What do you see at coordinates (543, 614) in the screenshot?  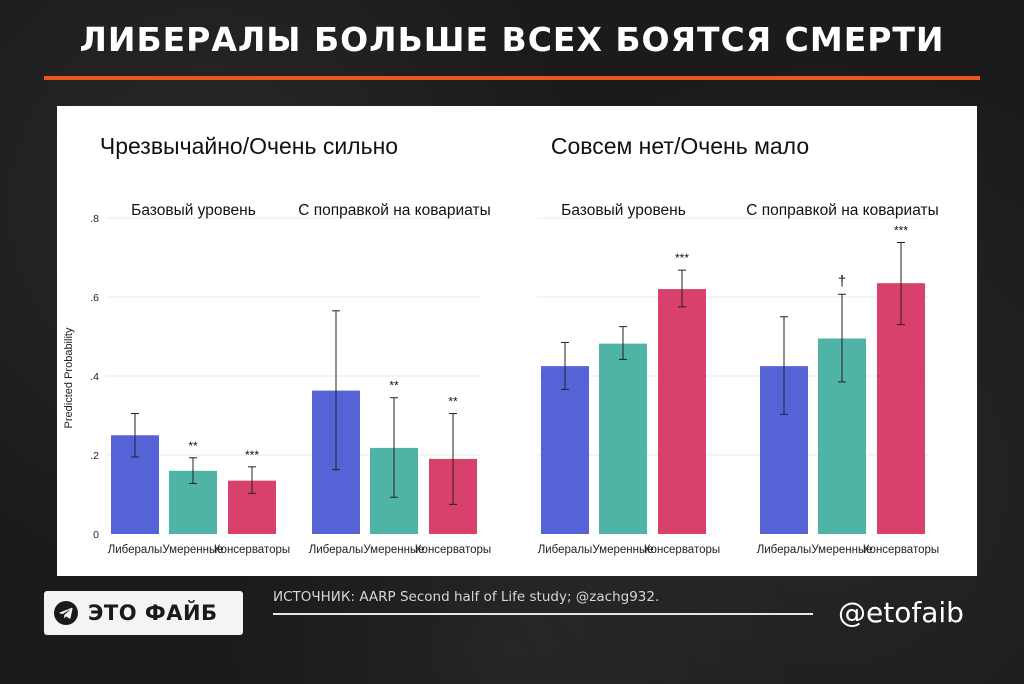 I see `source-underline` at bounding box center [543, 614].